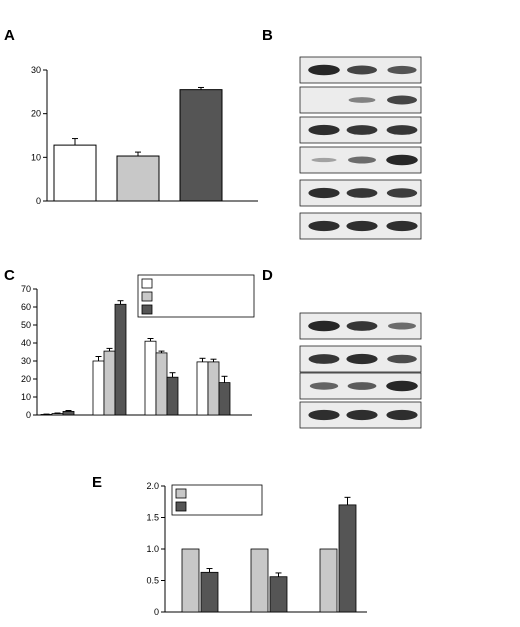  What do you see at coordinates (36, 70) in the screenshot?
I see `a-y-tick-label: 30` at bounding box center [36, 70].